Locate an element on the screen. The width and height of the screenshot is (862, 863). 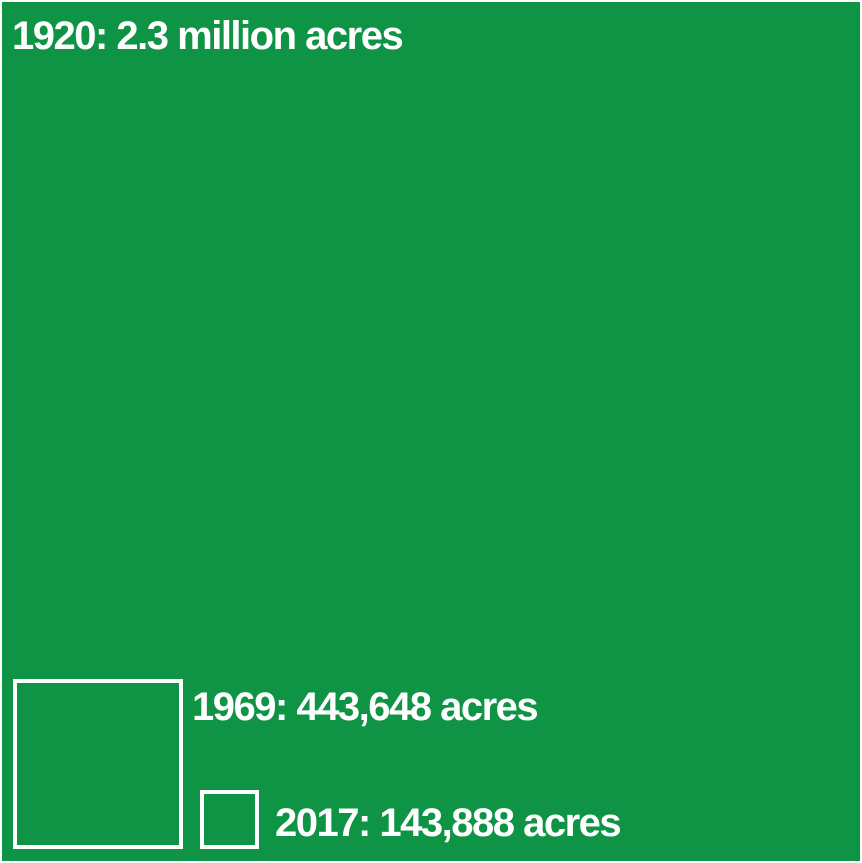
square-2017 is located at coordinates (229, 819).